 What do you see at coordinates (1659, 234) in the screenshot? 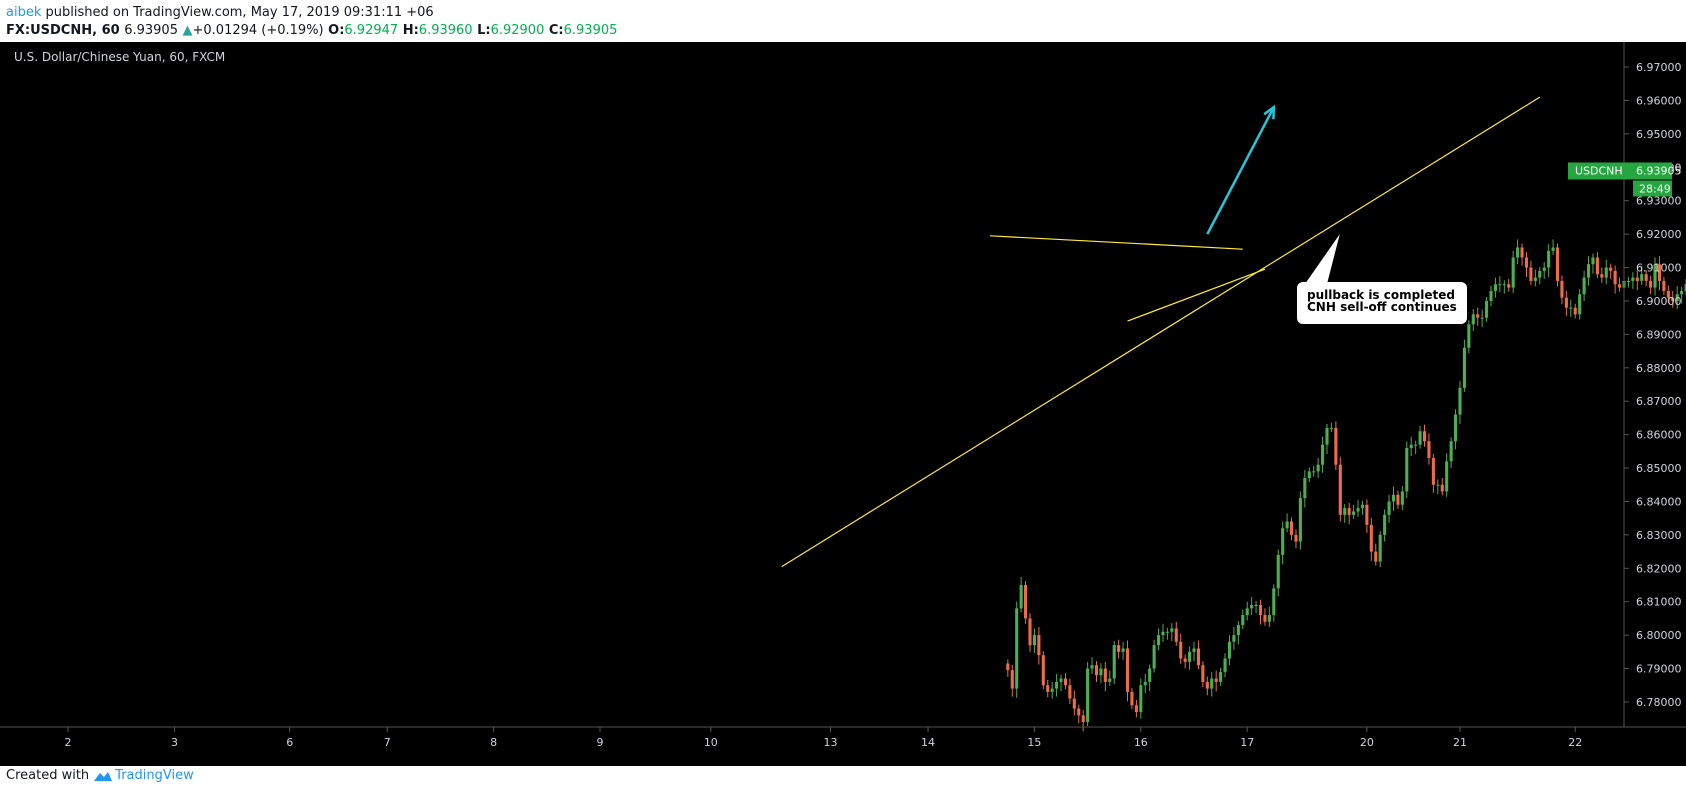
I see `price-tick-label: 6.92000` at bounding box center [1659, 234].